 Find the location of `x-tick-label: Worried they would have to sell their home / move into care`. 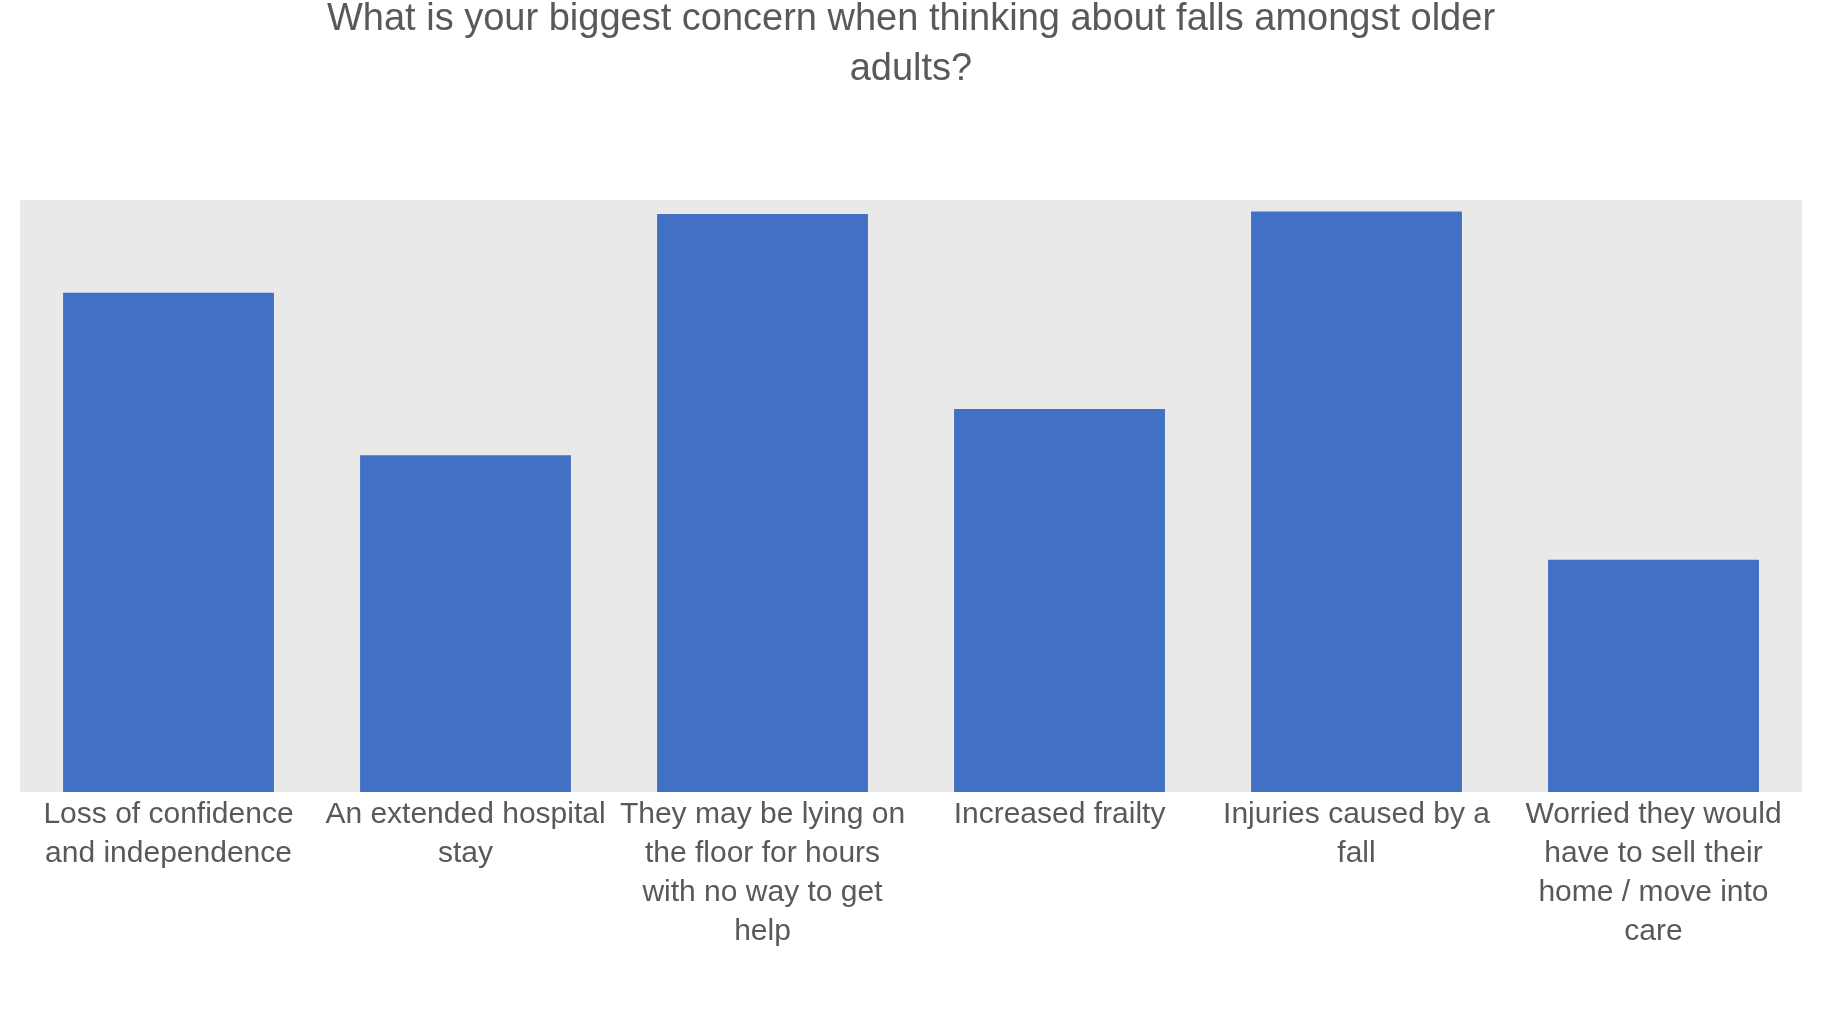

x-tick-label: Worried they would have to sell their home / move into care is located at coordinates (1653, 871).